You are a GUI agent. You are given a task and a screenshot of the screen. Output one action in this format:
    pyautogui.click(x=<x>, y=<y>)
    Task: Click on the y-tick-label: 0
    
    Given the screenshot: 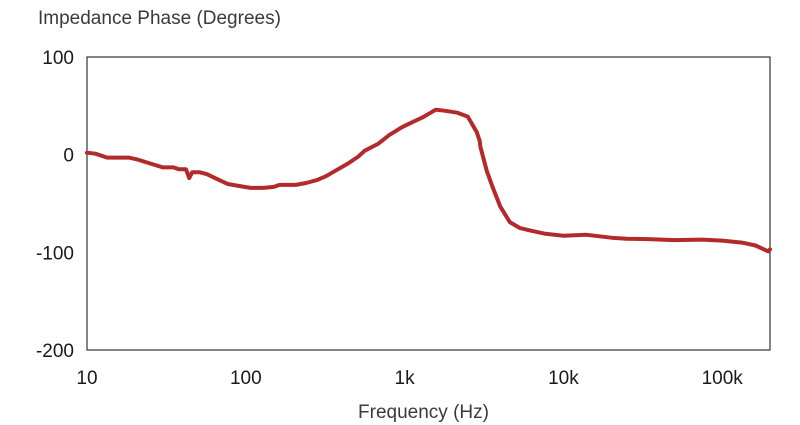 What is the action you would take?
    pyautogui.click(x=68, y=156)
    